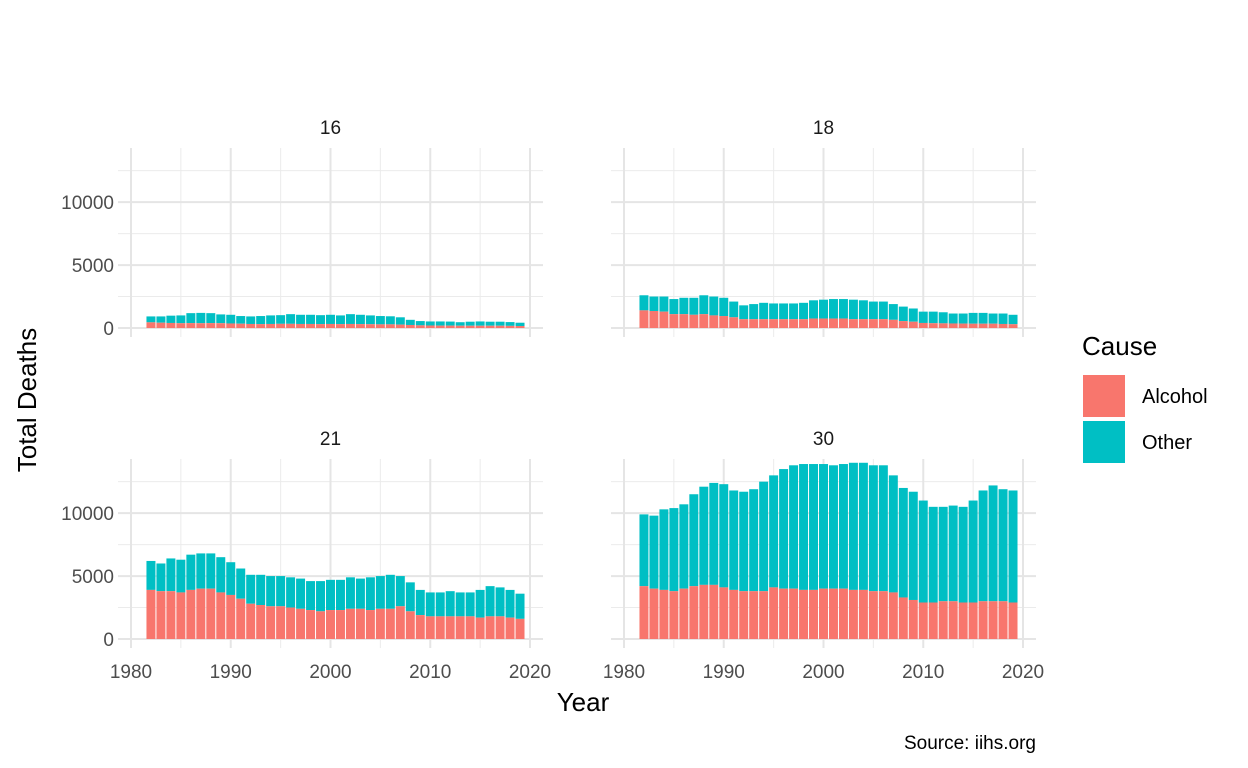 Image resolution: width=1248 pixels, height=768 pixels. I want to click on bar-alcohol-18-1997, so click(794, 323).